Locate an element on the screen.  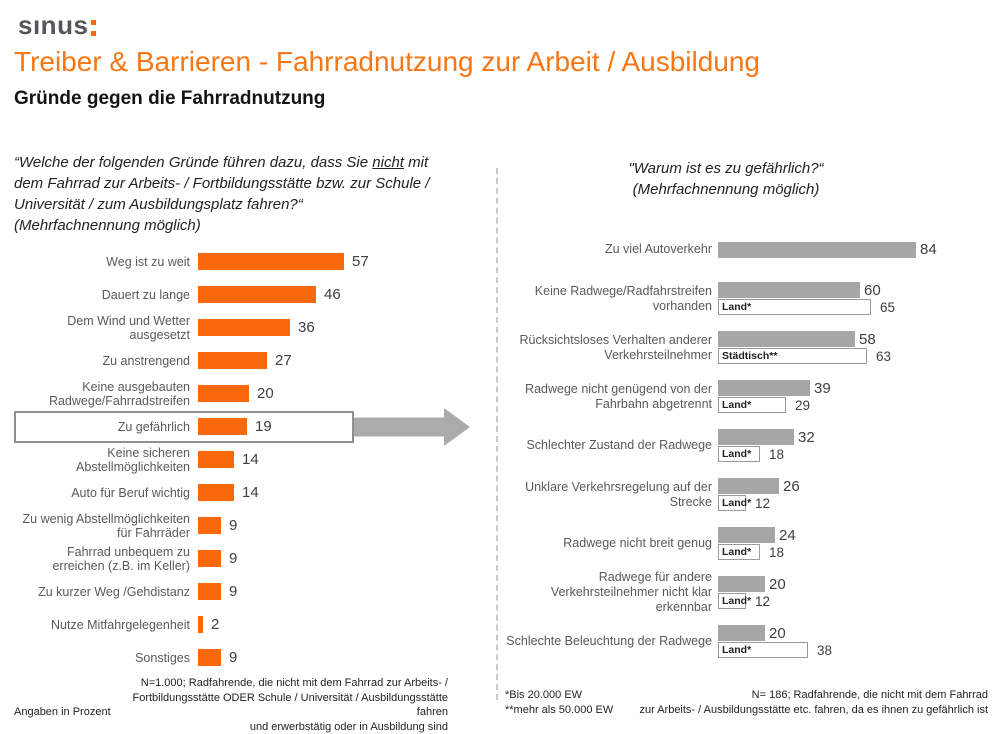
bar-label: Dauert zu lange is located at coordinates (106, 295).